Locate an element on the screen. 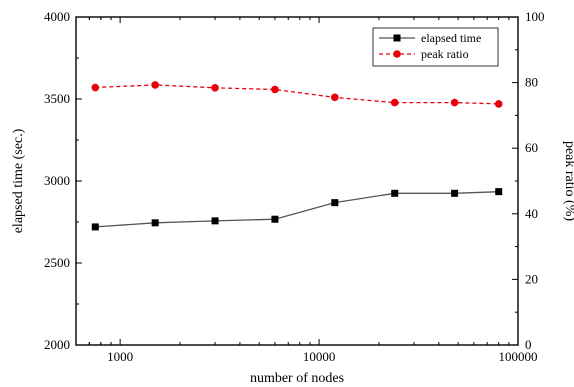  right-y-tick-label: 0 is located at coordinates (528, 344).